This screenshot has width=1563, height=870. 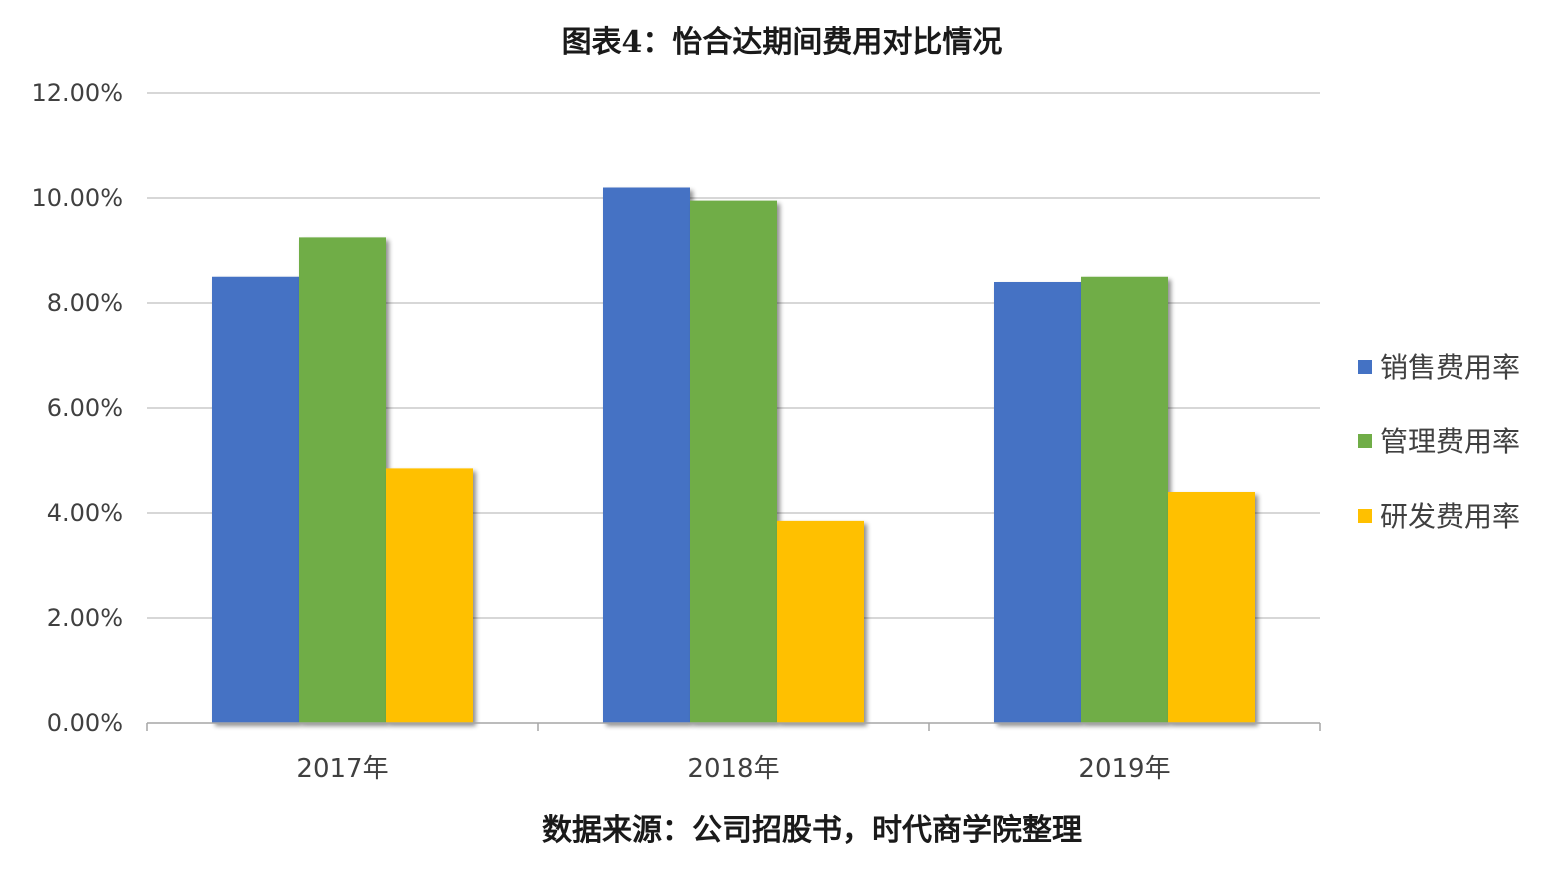 What do you see at coordinates (1450, 441) in the screenshot?
I see `legend-label: 管理费用率` at bounding box center [1450, 441].